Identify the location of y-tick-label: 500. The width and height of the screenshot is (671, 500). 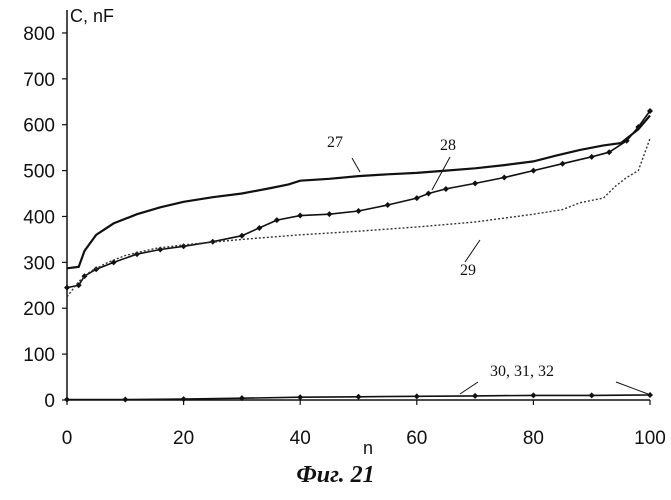
(39, 172).